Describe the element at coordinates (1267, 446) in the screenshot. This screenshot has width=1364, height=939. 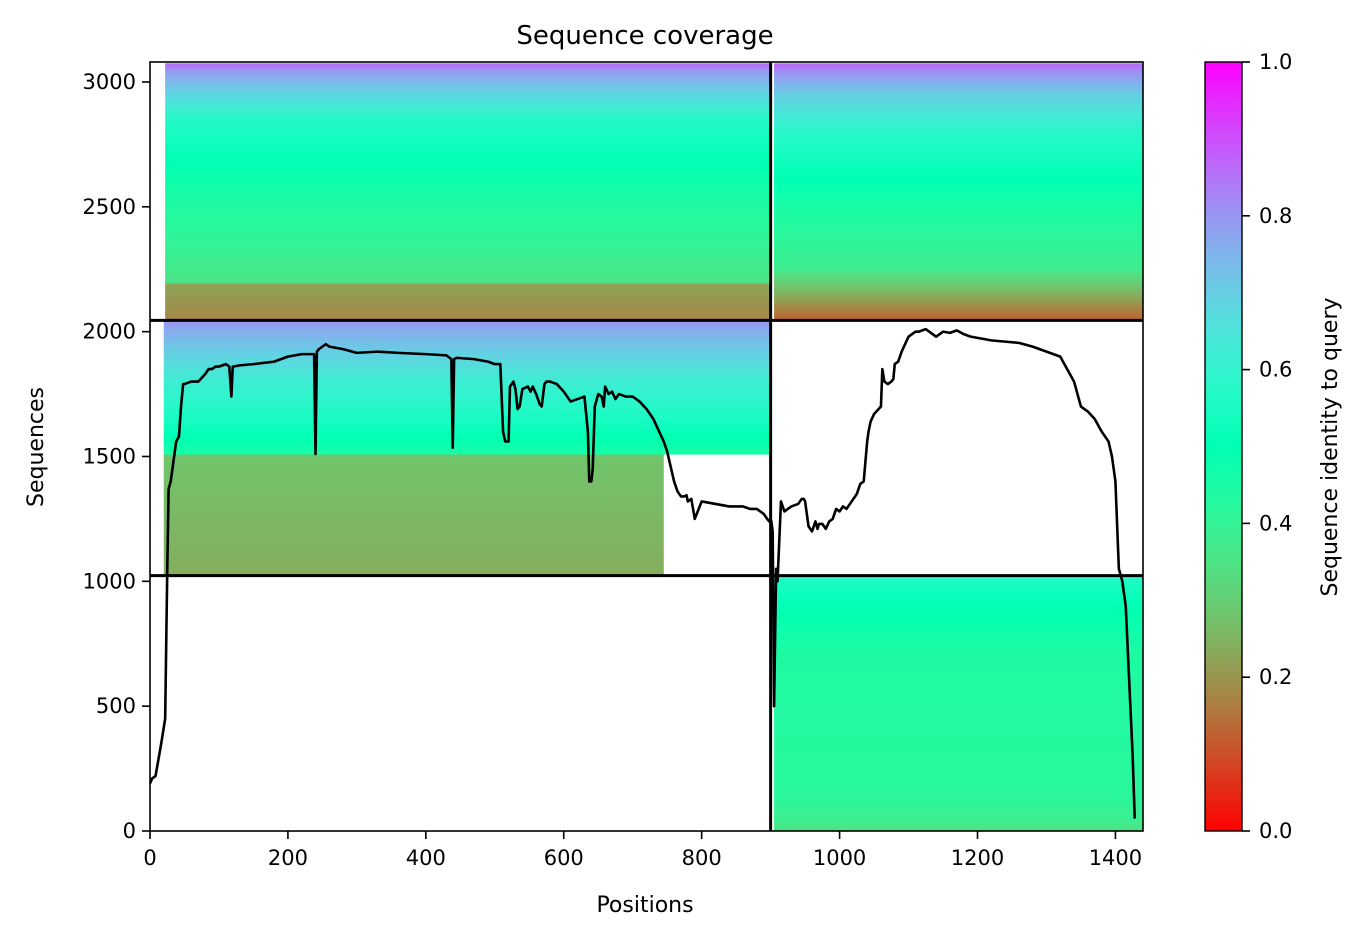
I see `colorbar-ticks: 0.0 0.2 0.4 0.6 0.8 1.0` at that location.